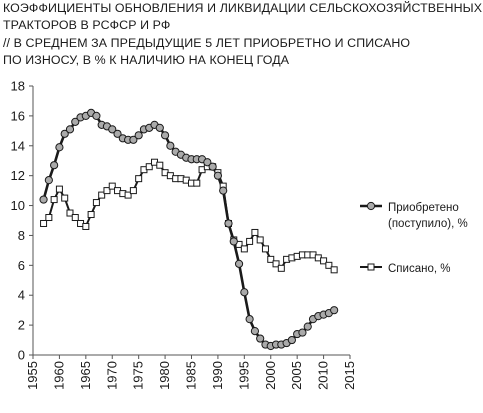 This screenshot has width=483, height=413. Describe the element at coordinates (21, 325) in the screenshot. I see `y-tick-label: 2` at that location.